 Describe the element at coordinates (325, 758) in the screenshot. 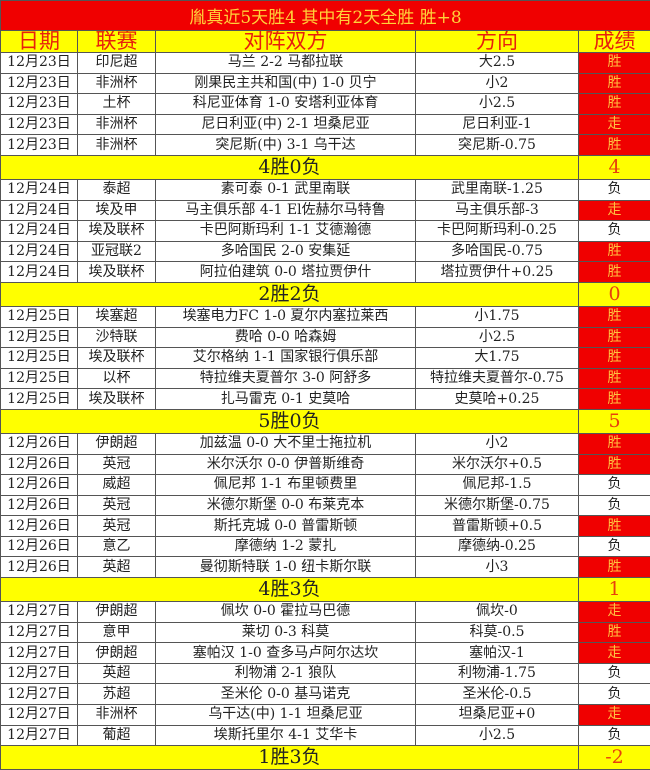

I see `summary-row: 1胜3负-2` at that location.